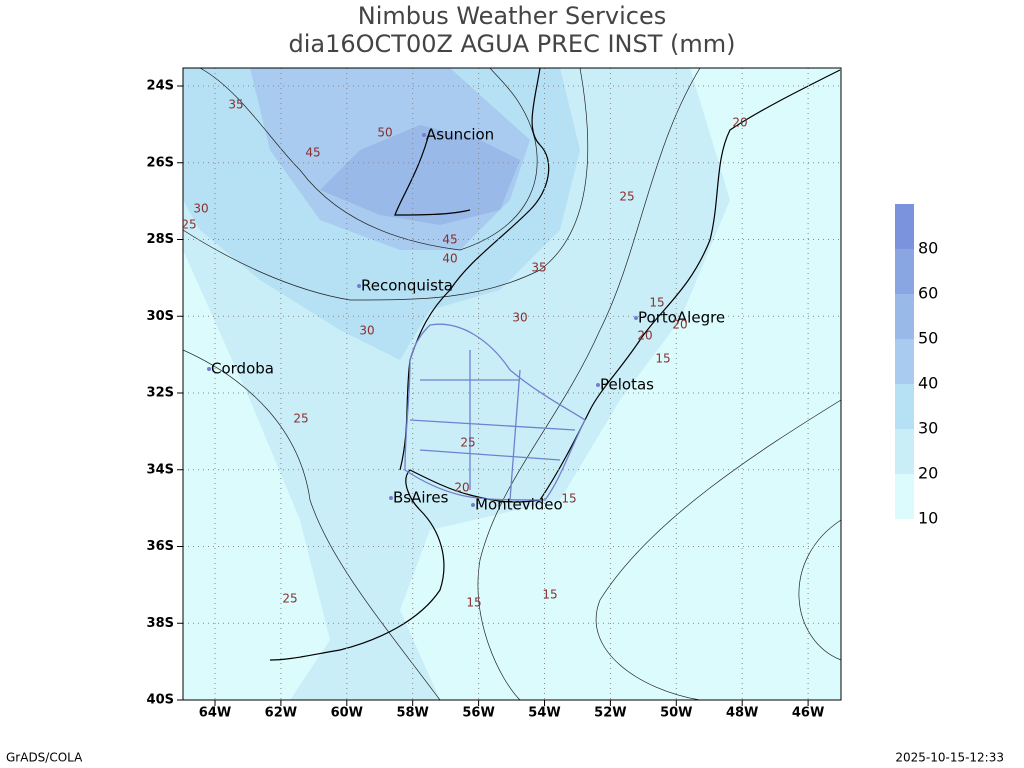  What do you see at coordinates (160, 239) in the screenshot?
I see `lat-label: 28S` at bounding box center [160, 239].